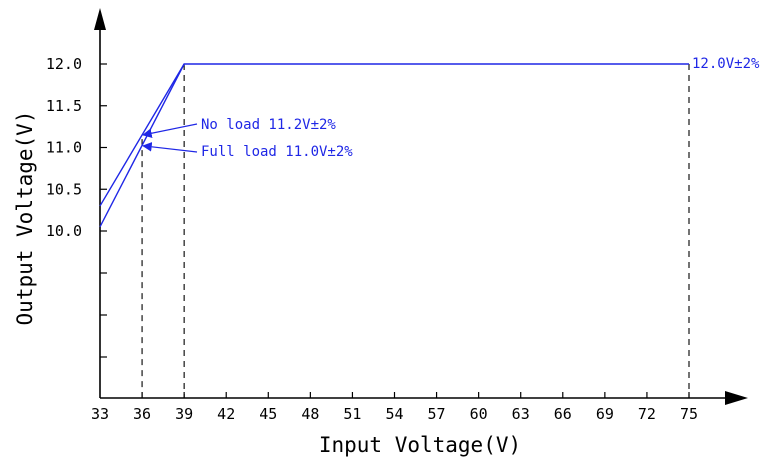  Describe the element at coordinates (521, 414) in the screenshot. I see `x-tick-label-63: 63` at that location.